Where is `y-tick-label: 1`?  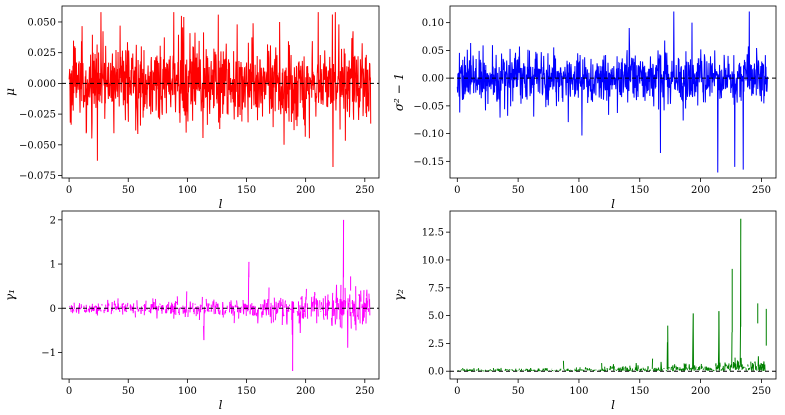 y-tick-label: 1 is located at coordinates (53, 265).